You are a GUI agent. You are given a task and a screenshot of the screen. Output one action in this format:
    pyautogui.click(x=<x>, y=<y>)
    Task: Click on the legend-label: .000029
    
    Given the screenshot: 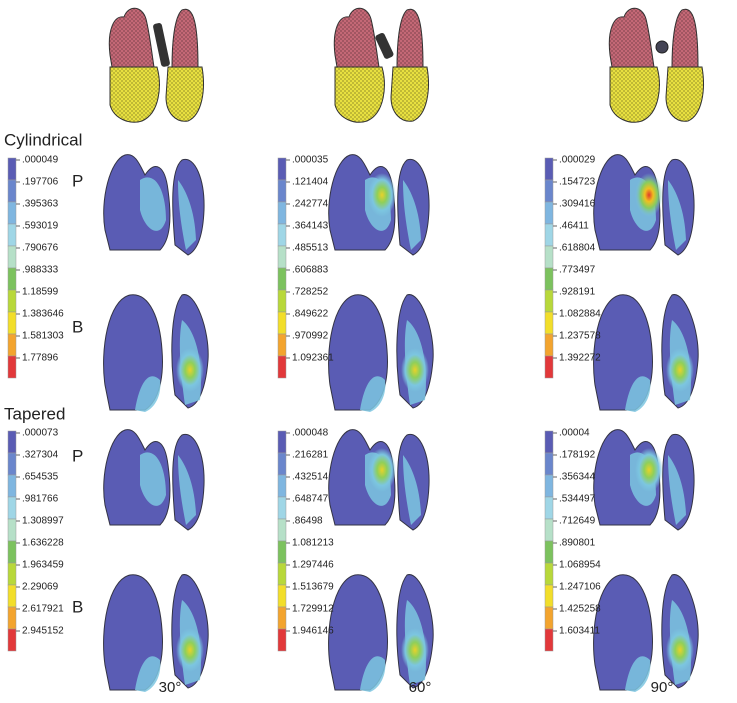 What is the action you would take?
    pyautogui.click(x=577, y=160)
    